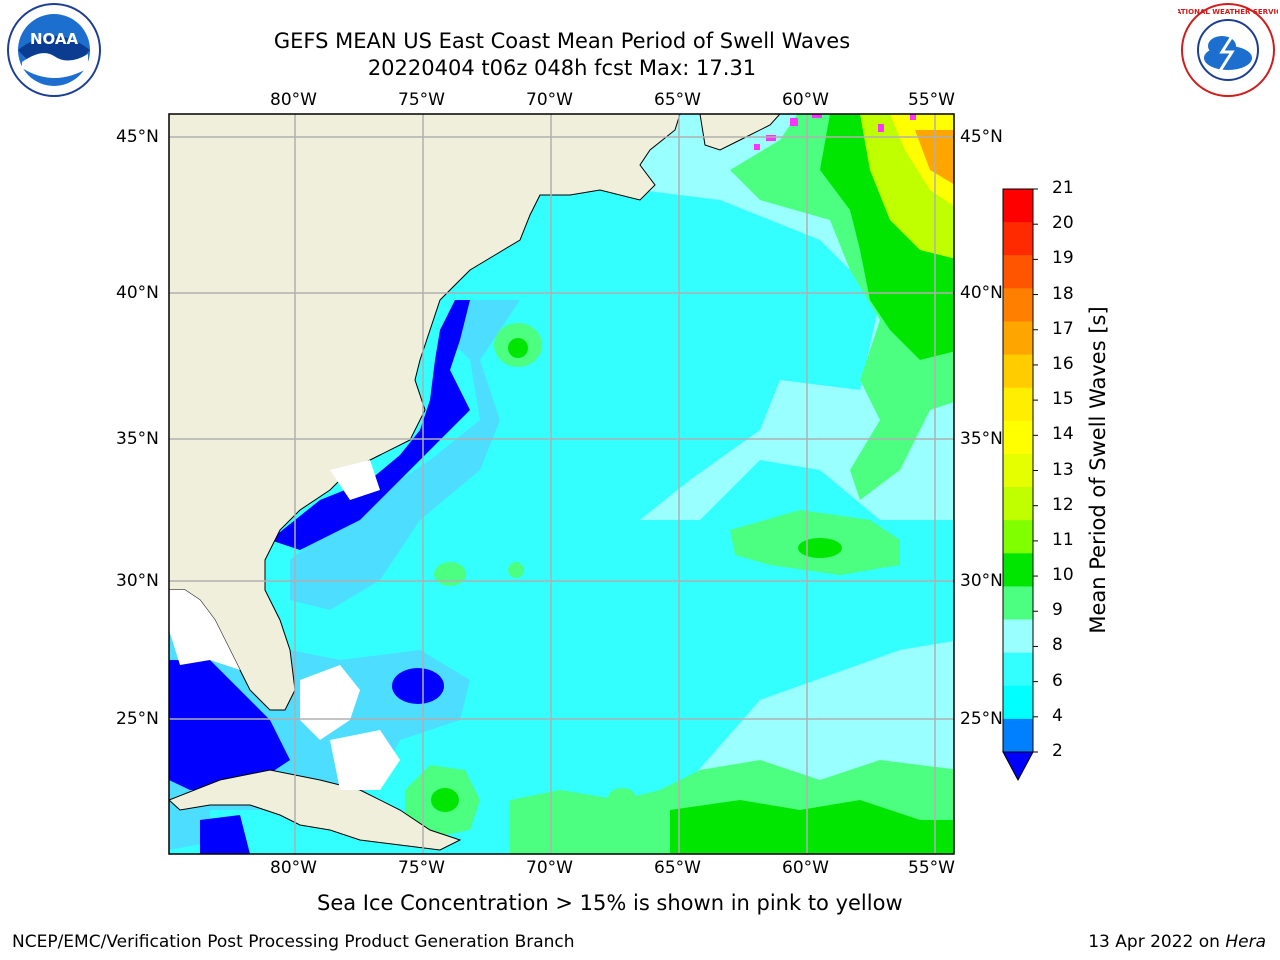 Image resolution: width=1280 pixels, height=960 pixels. I want to click on lon-label-bottom-60w: 60°W, so click(805, 868).